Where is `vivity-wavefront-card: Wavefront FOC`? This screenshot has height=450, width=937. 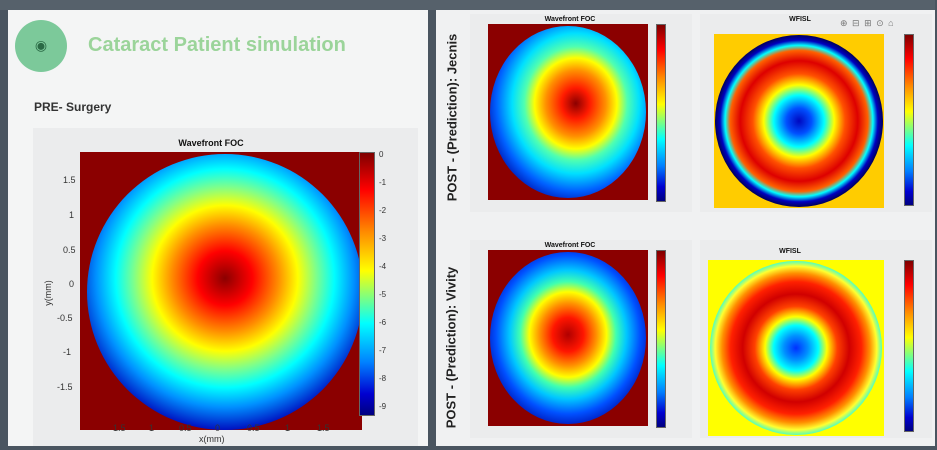 vivity-wavefront-card: Wavefront FOC is located at coordinates (581, 339).